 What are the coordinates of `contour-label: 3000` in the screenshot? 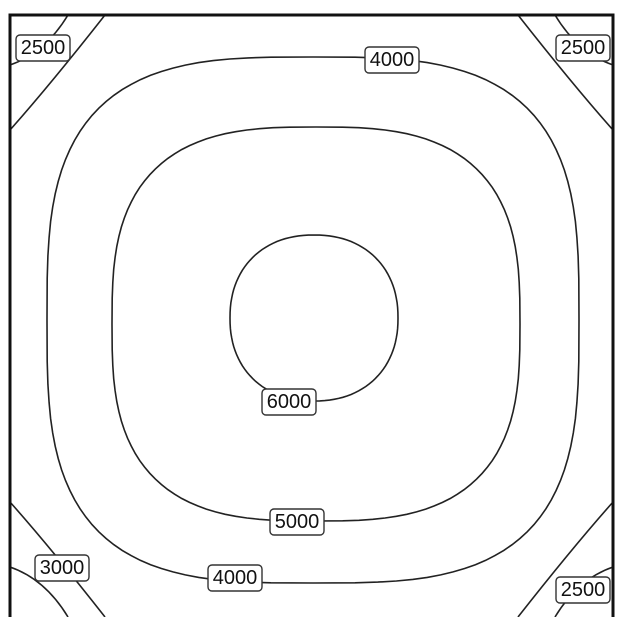 It's located at (62, 568).